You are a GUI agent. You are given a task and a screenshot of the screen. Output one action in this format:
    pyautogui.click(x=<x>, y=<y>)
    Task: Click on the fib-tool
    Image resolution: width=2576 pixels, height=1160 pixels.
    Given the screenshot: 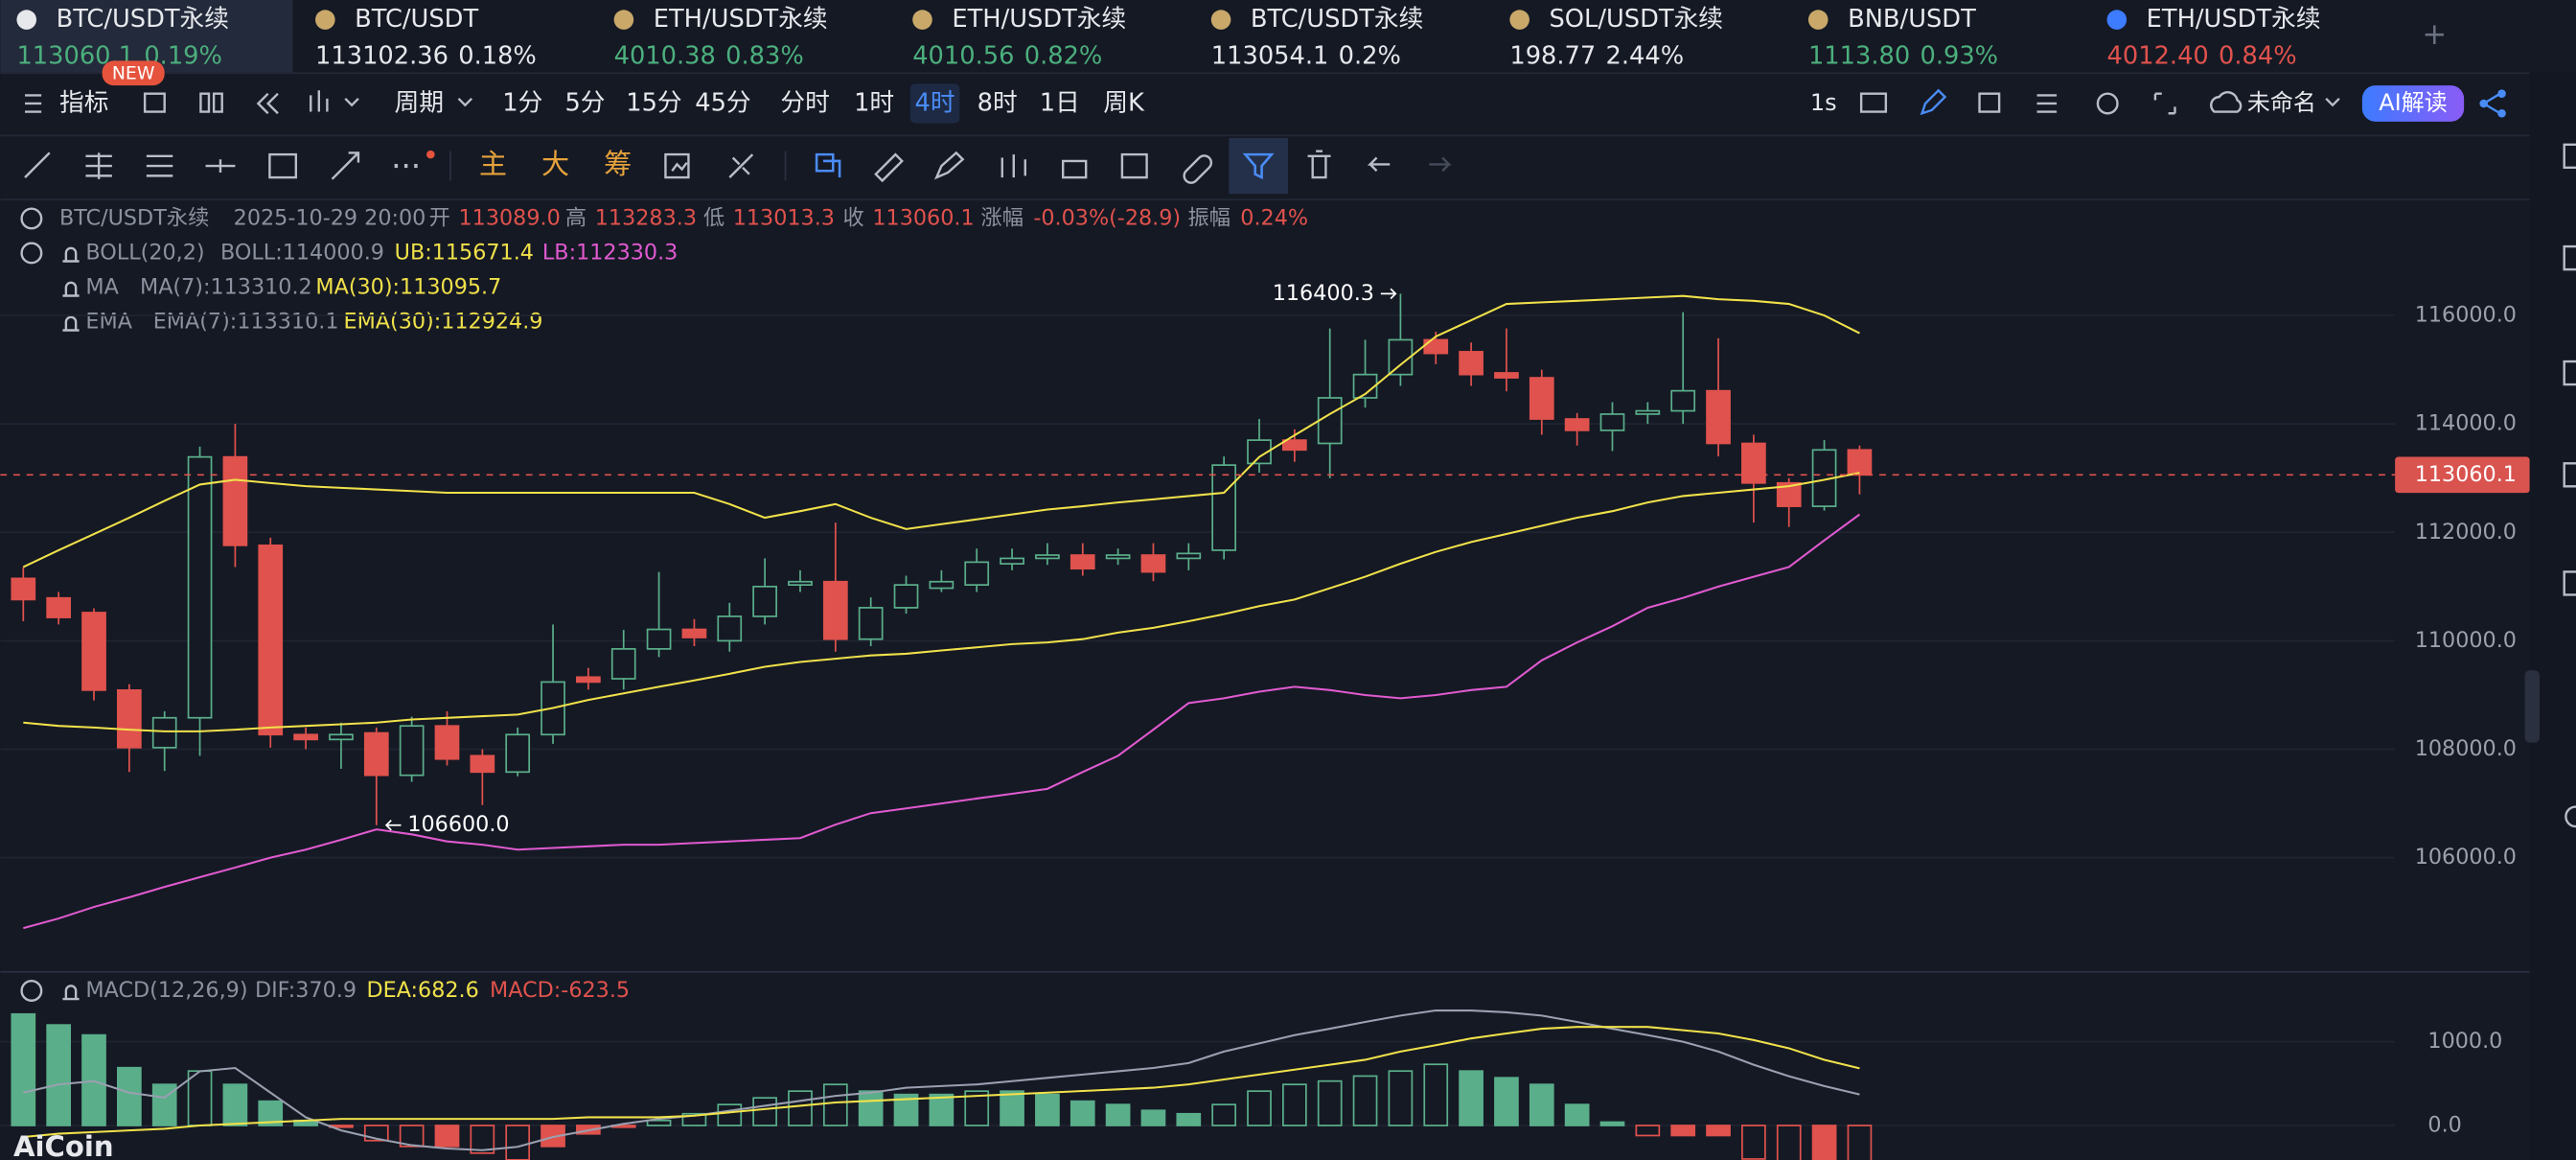 What is the action you would take?
    pyautogui.click(x=159, y=165)
    